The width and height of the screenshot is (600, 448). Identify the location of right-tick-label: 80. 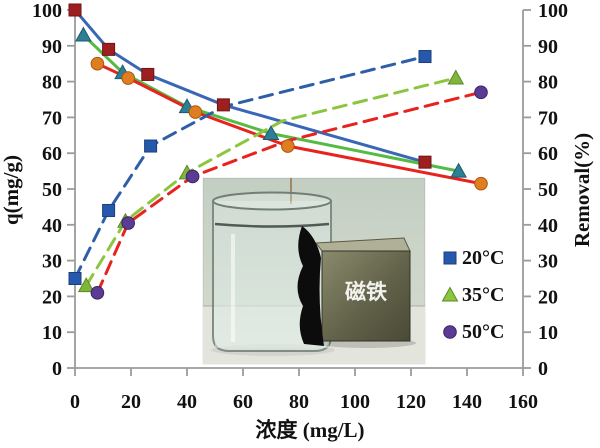
(548, 83).